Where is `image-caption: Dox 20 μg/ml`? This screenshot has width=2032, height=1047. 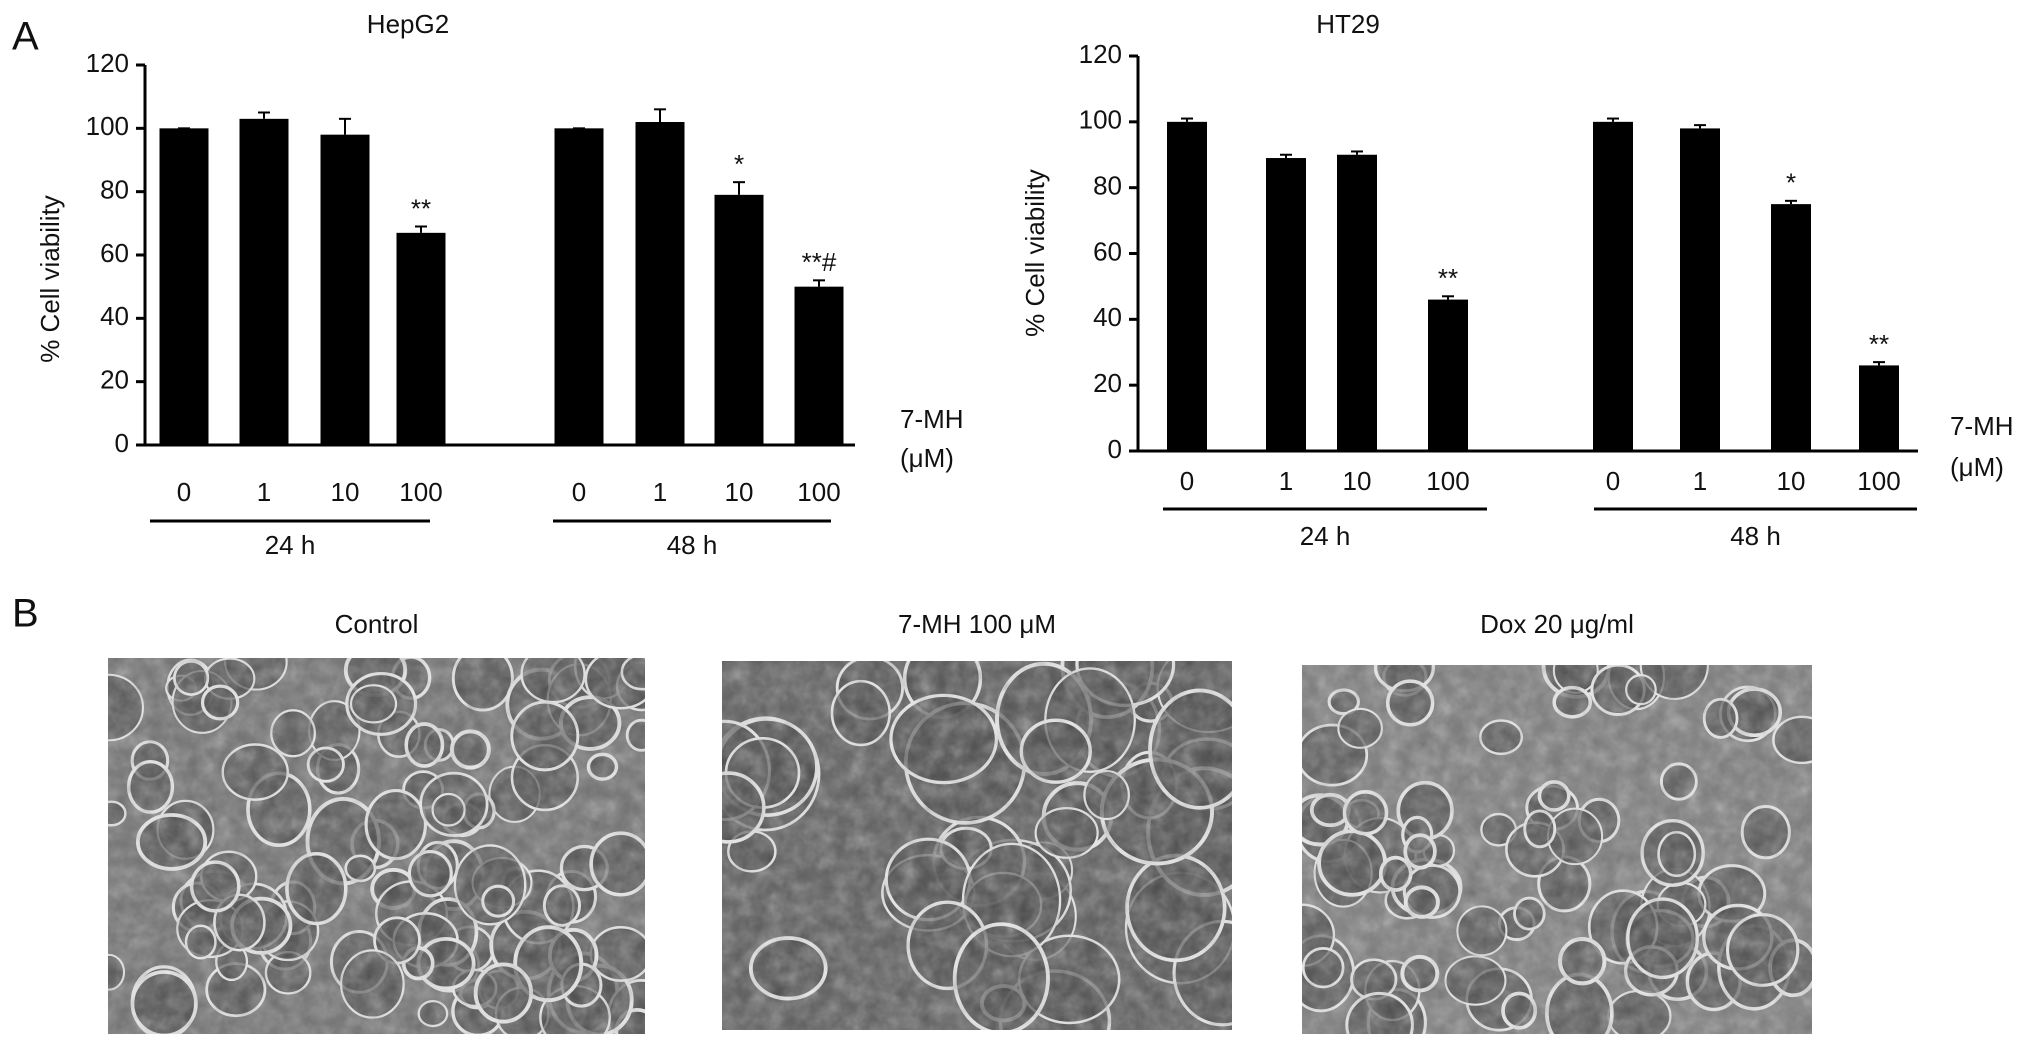
image-caption: Dox 20 μg/ml is located at coordinates (1557, 624).